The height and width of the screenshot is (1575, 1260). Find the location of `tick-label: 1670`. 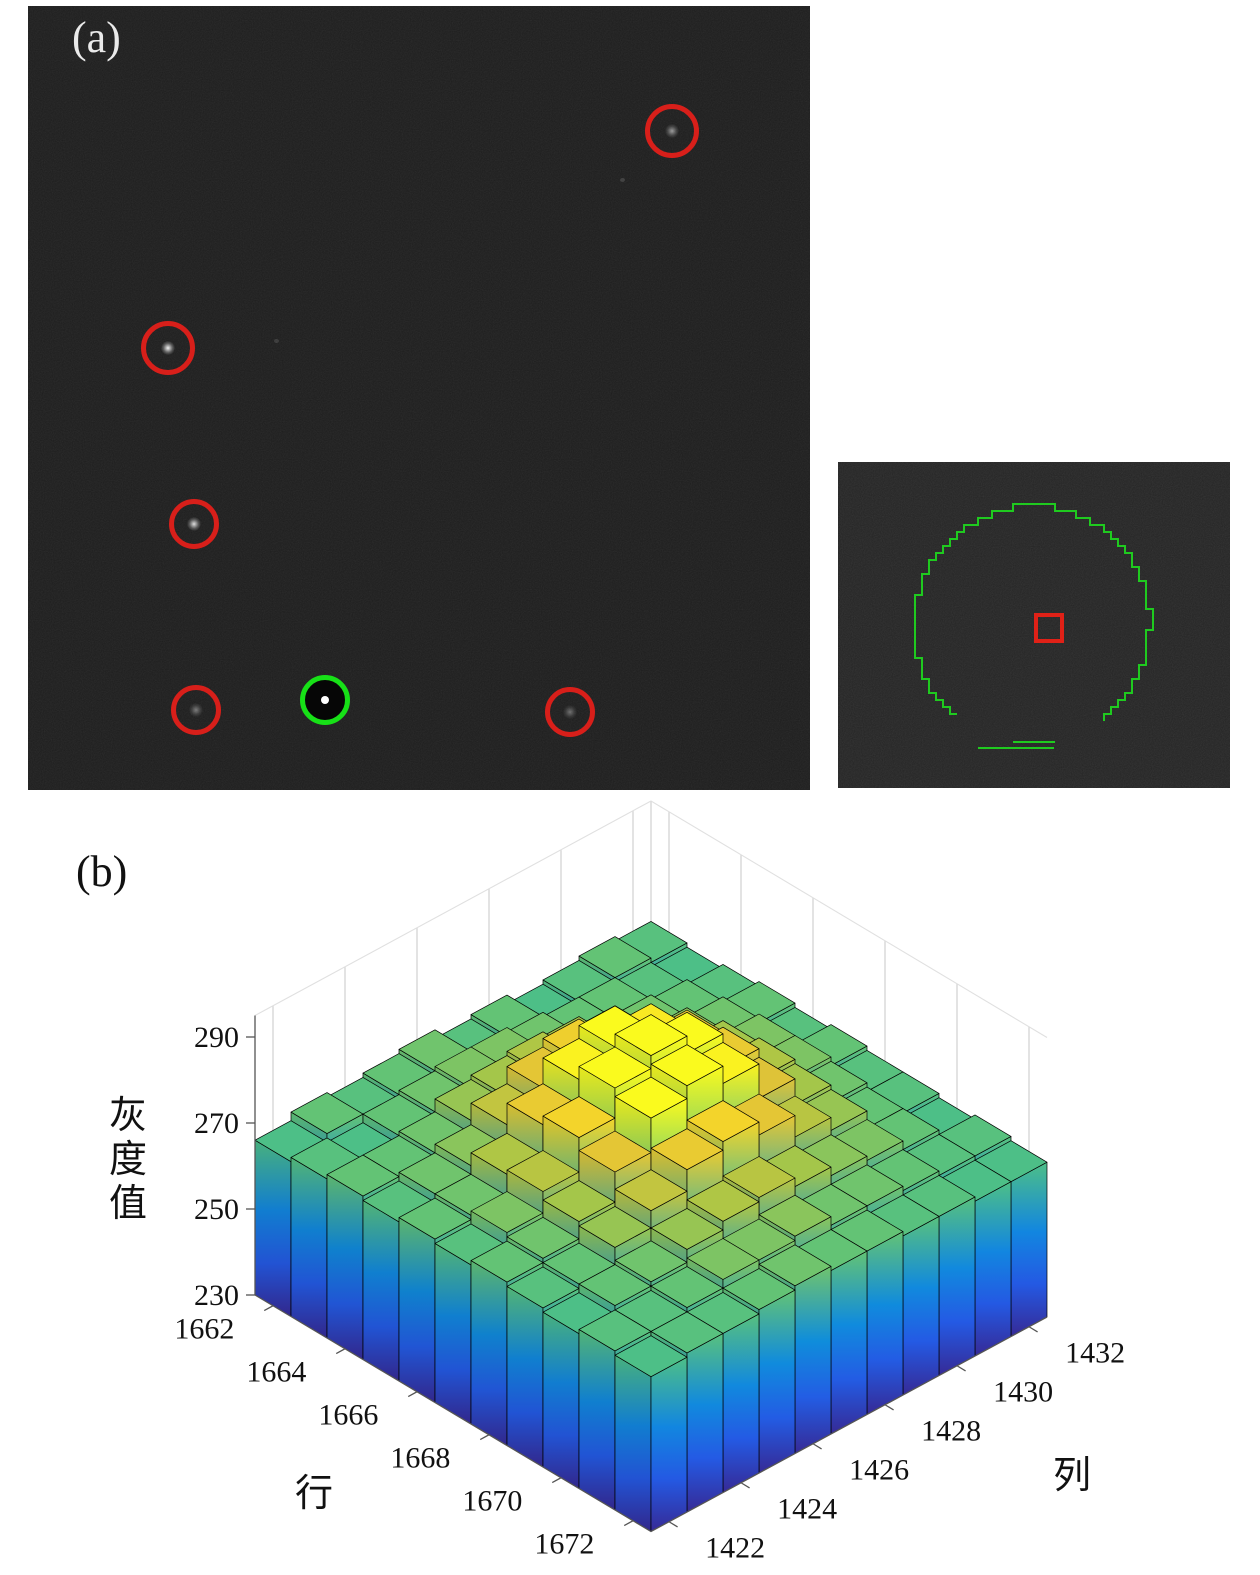

tick-label: 1670 is located at coordinates (492, 1501).